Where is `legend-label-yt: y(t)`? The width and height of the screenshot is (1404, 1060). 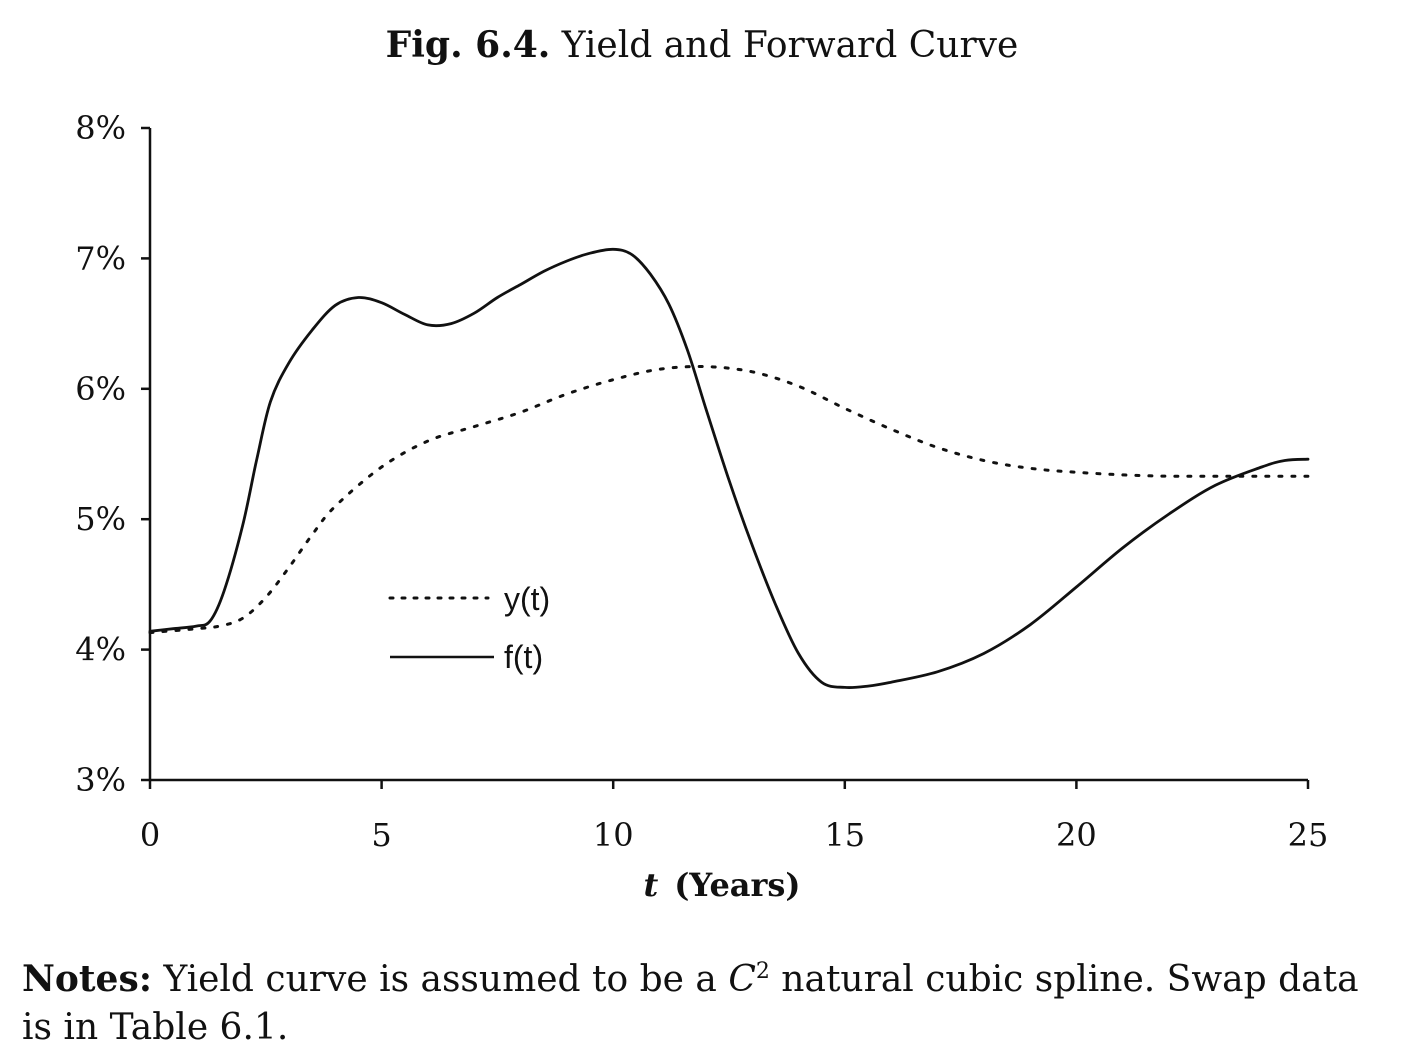
legend-label-yt: y(t) is located at coordinates (527, 599).